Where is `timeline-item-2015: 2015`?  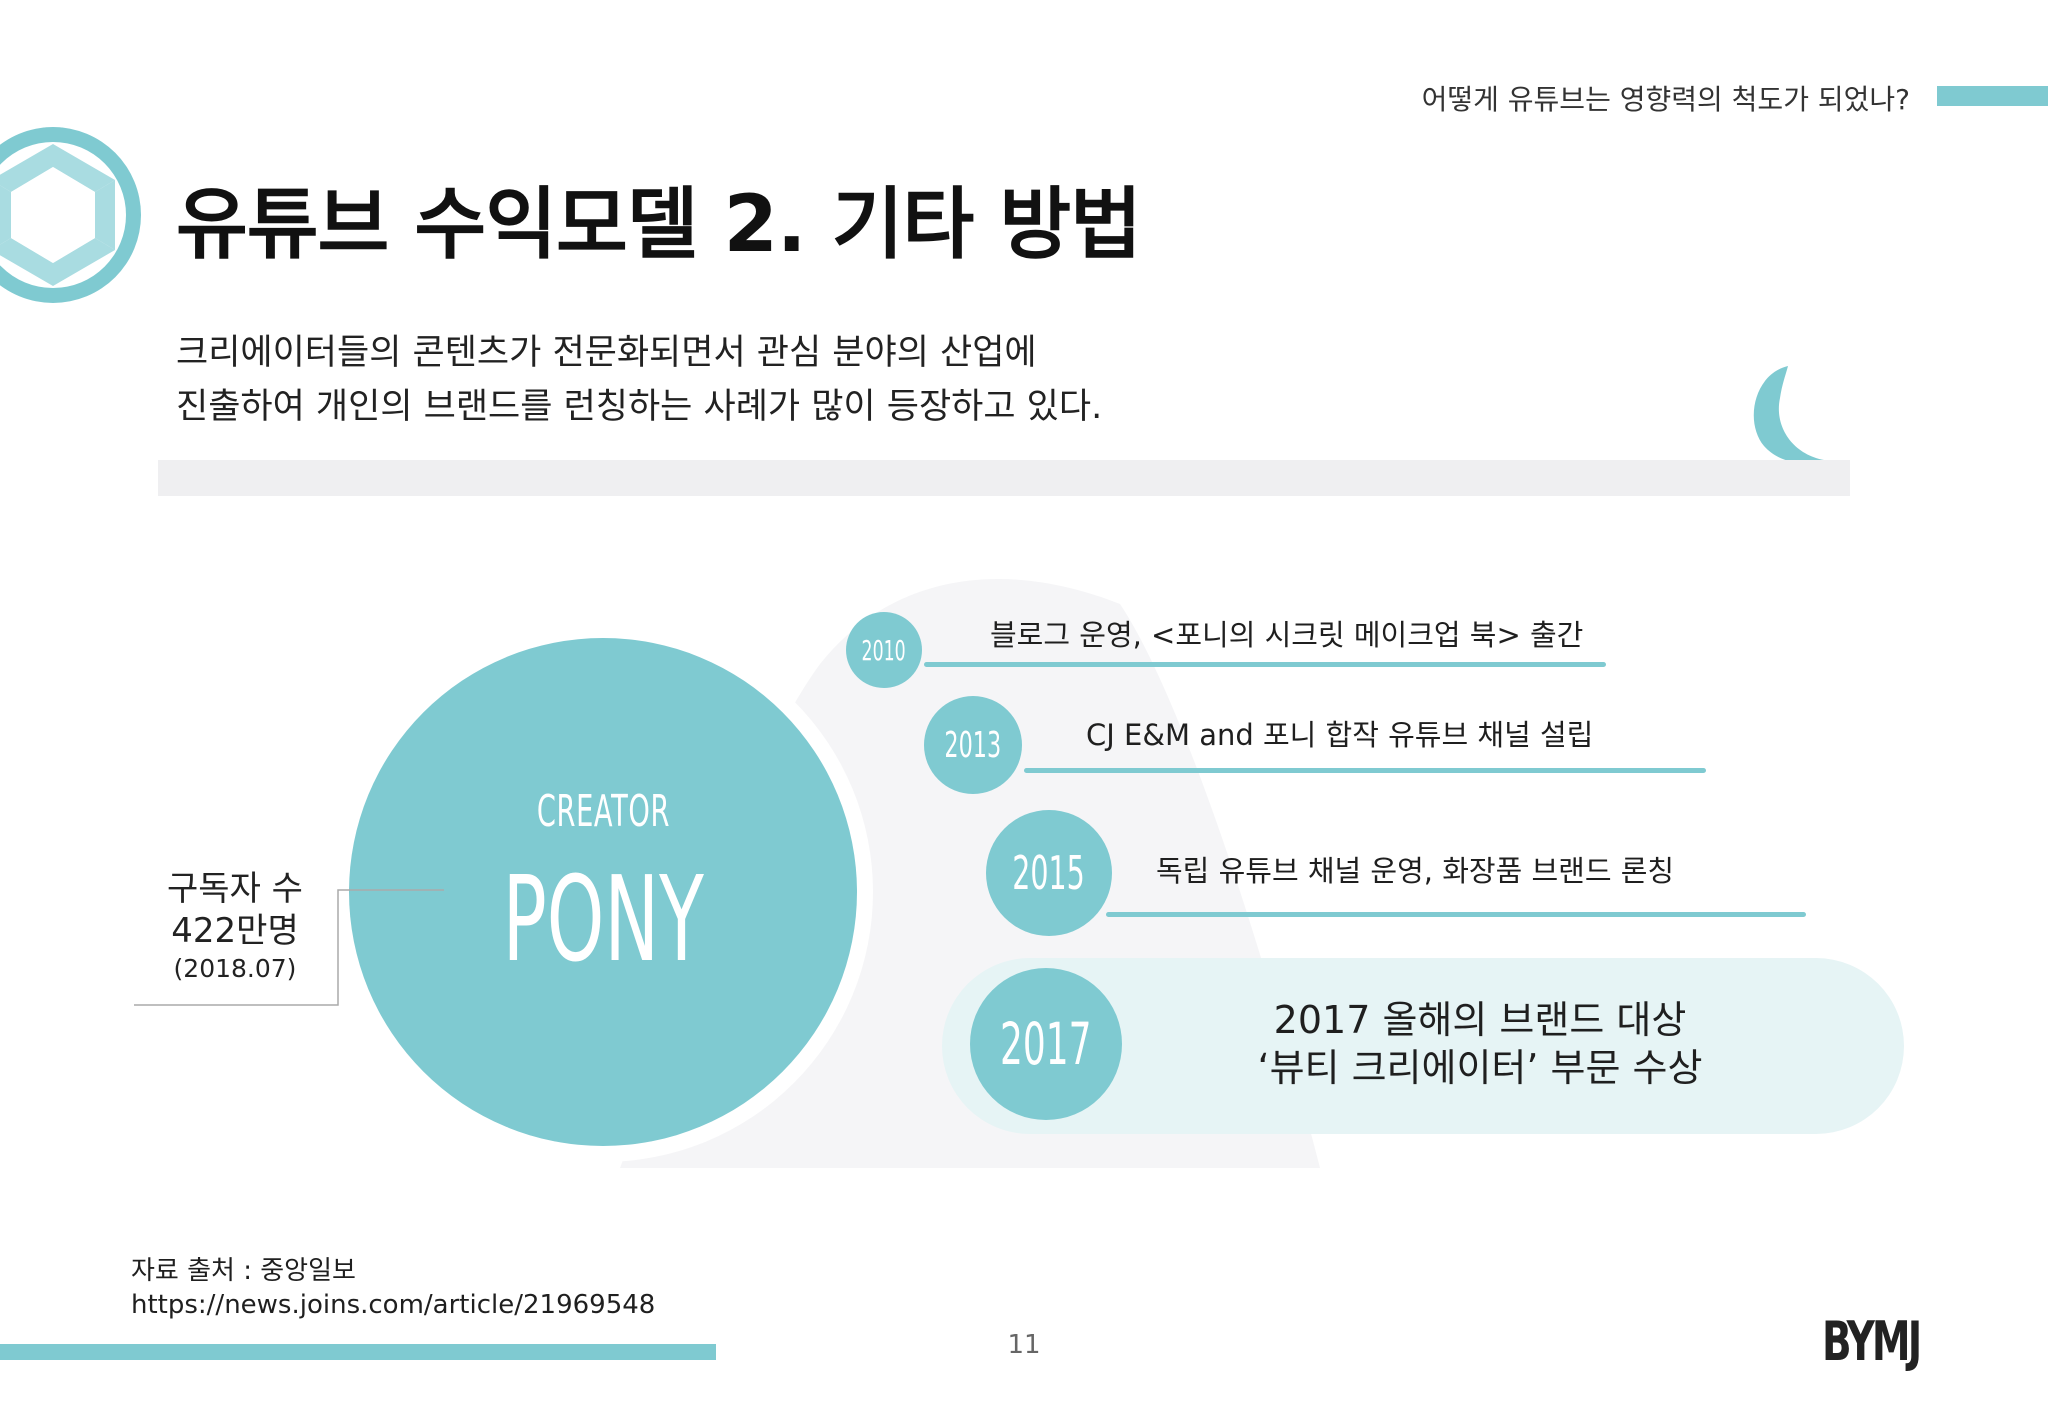 timeline-item-2015: 2015 is located at coordinates (1049, 873).